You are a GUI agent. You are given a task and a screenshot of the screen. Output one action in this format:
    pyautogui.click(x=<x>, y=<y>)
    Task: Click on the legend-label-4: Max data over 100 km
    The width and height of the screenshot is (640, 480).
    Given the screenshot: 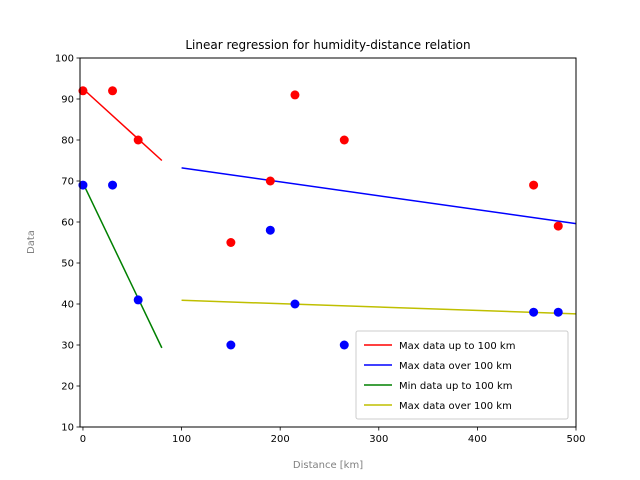 What is the action you would take?
    pyautogui.click(x=455, y=406)
    